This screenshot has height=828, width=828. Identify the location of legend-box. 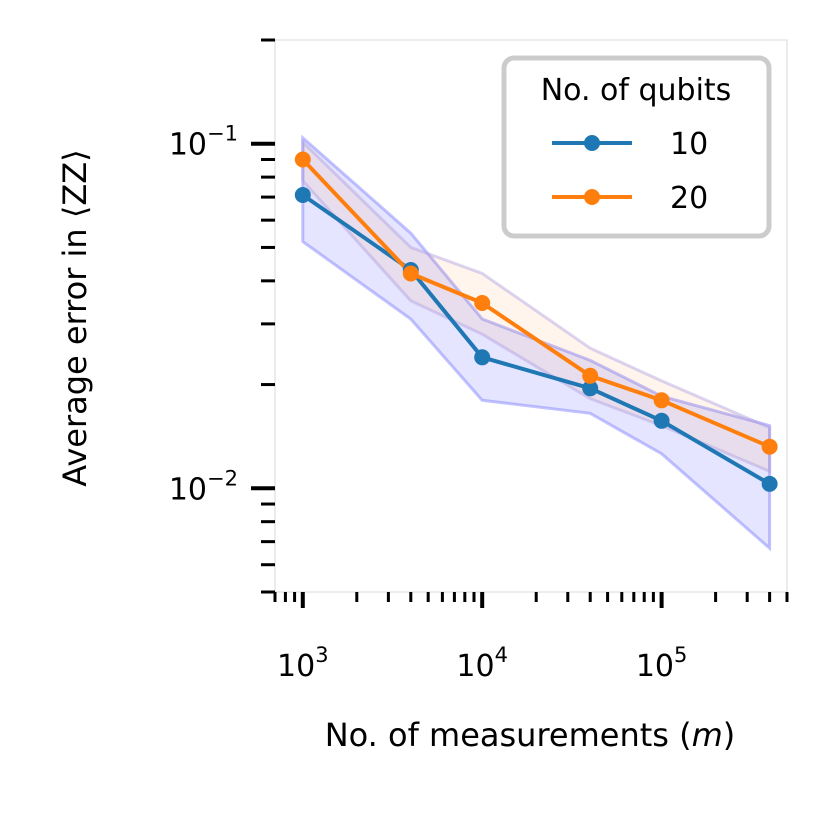
(636, 147).